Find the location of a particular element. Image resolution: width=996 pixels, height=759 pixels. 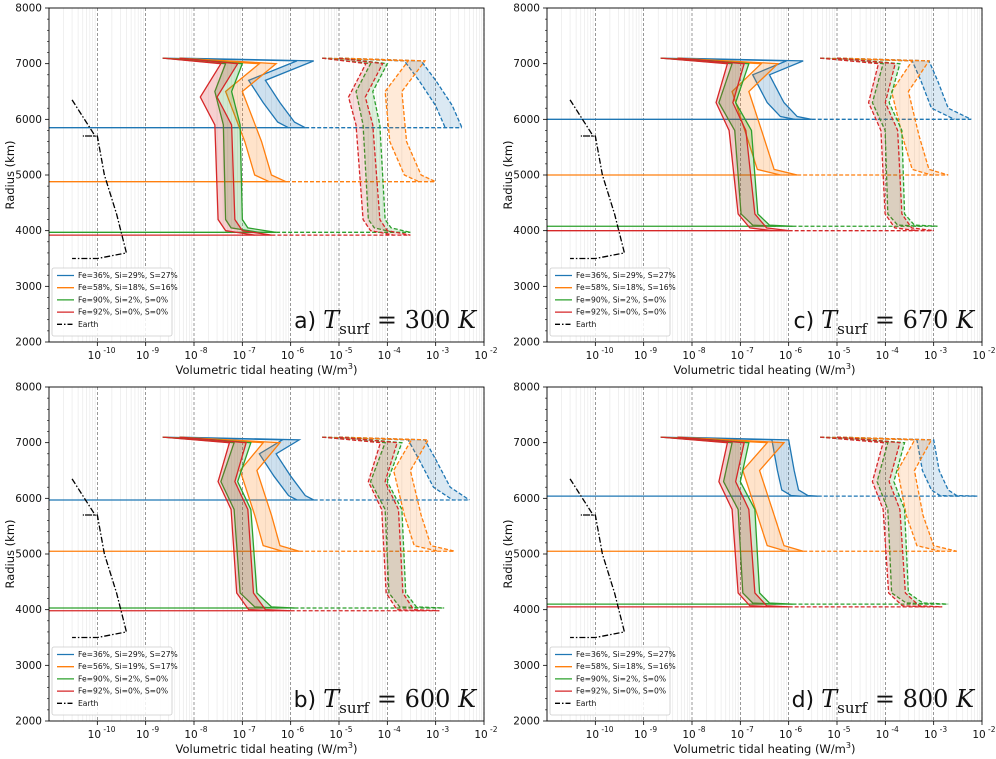

panel-title: d) Tsurf = 800 K is located at coordinates (884, 701).